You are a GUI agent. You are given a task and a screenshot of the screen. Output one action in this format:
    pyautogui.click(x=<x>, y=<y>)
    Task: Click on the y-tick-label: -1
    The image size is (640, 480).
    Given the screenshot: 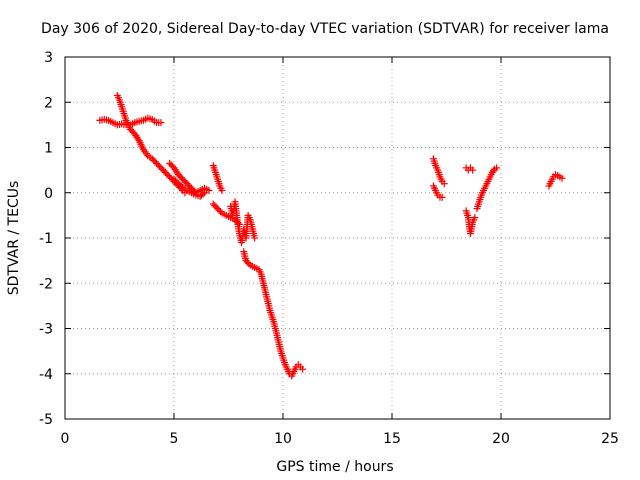 What is the action you would take?
    pyautogui.click(x=46, y=239)
    